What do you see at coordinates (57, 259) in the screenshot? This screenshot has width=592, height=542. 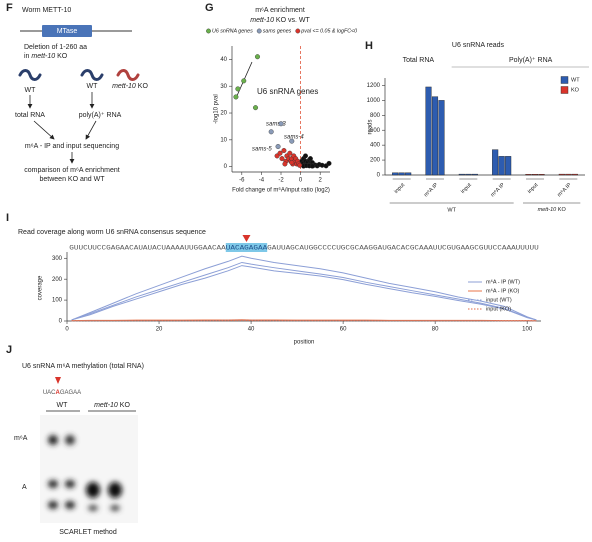 I see `y-tick-label: 300` at bounding box center [57, 259].